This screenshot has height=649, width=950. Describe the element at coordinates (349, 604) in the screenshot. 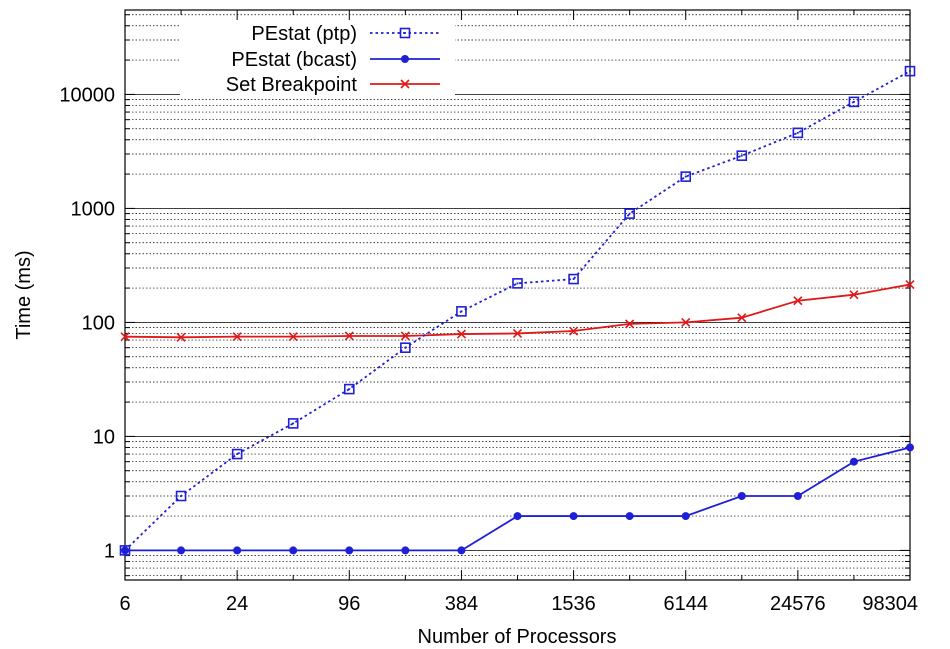

I see `x-tick-label: 96` at that location.